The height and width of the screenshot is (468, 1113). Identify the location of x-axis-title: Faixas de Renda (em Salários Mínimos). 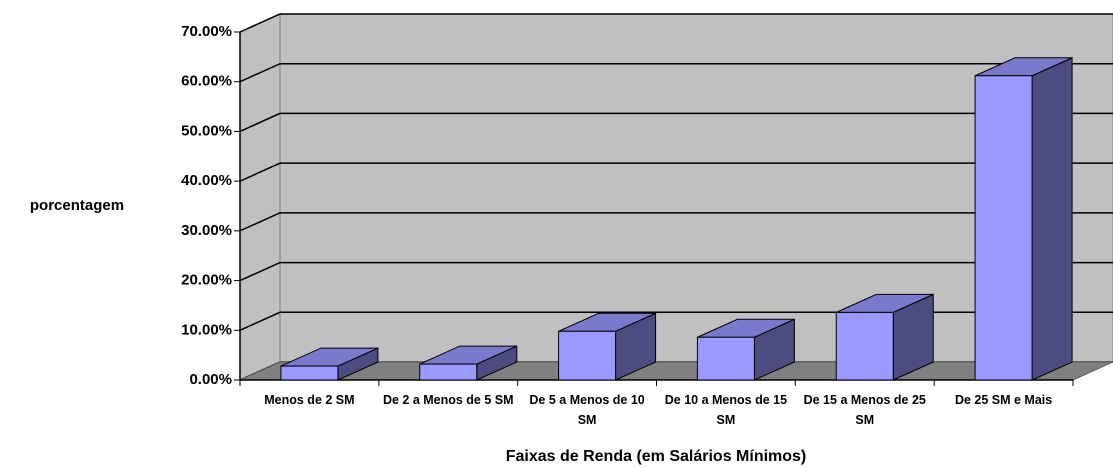
(656, 456).